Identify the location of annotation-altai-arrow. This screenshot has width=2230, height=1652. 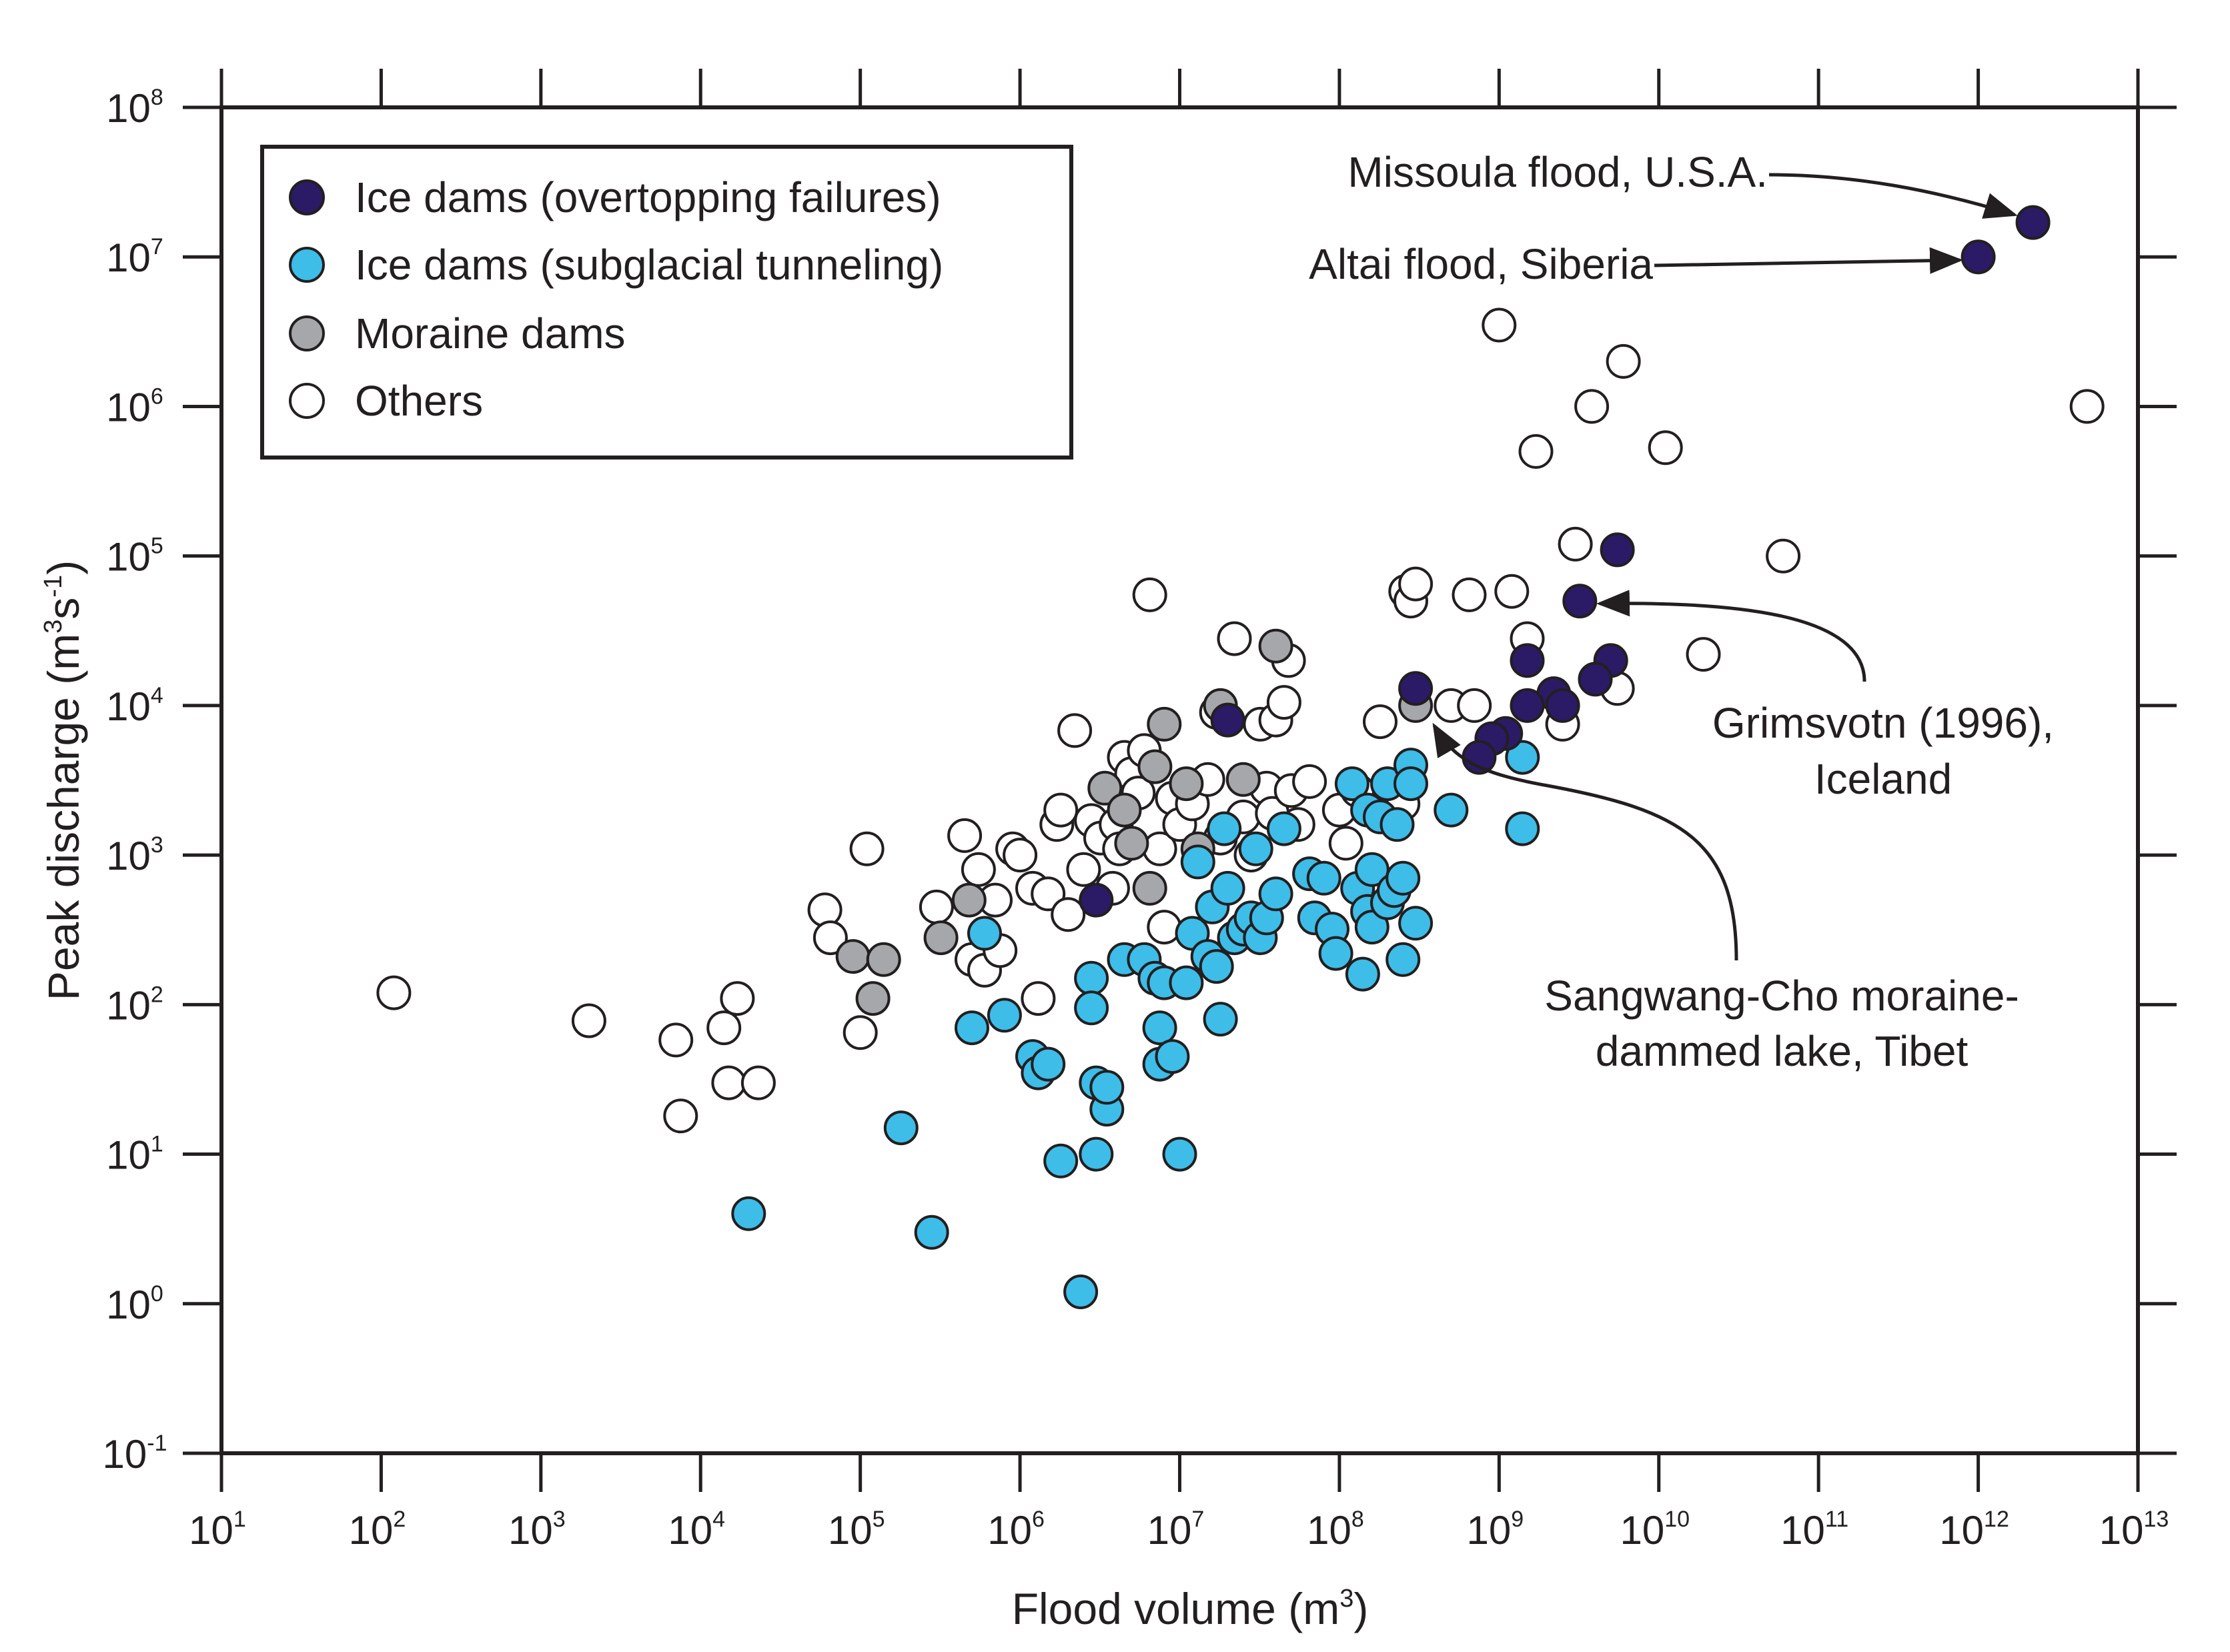
(1808, 260).